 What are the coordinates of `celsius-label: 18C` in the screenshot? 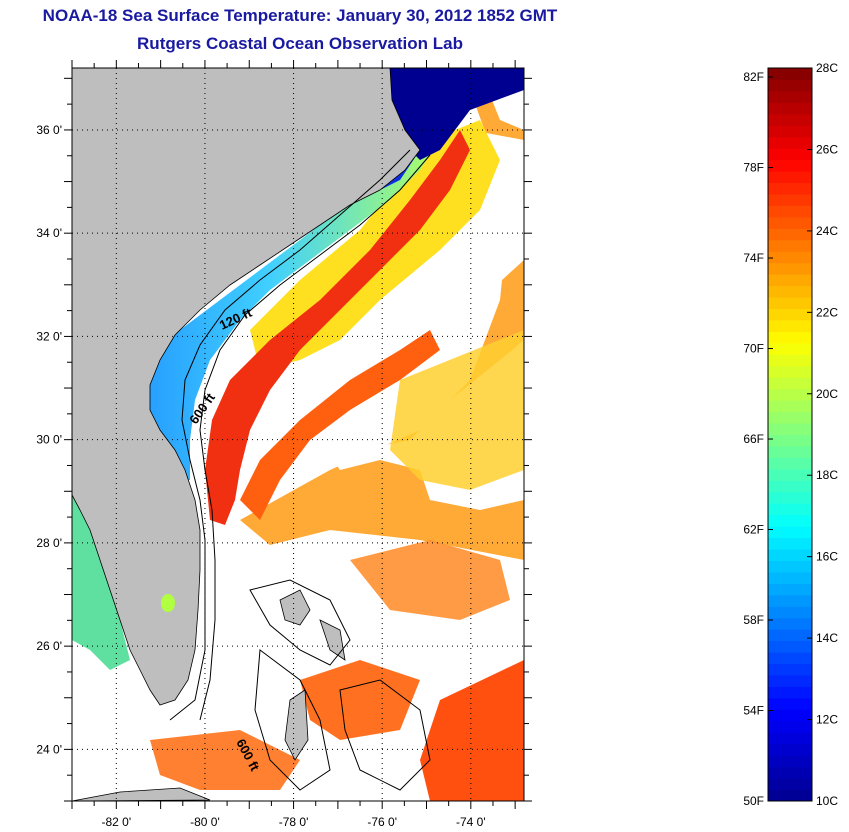 It's located at (827, 475).